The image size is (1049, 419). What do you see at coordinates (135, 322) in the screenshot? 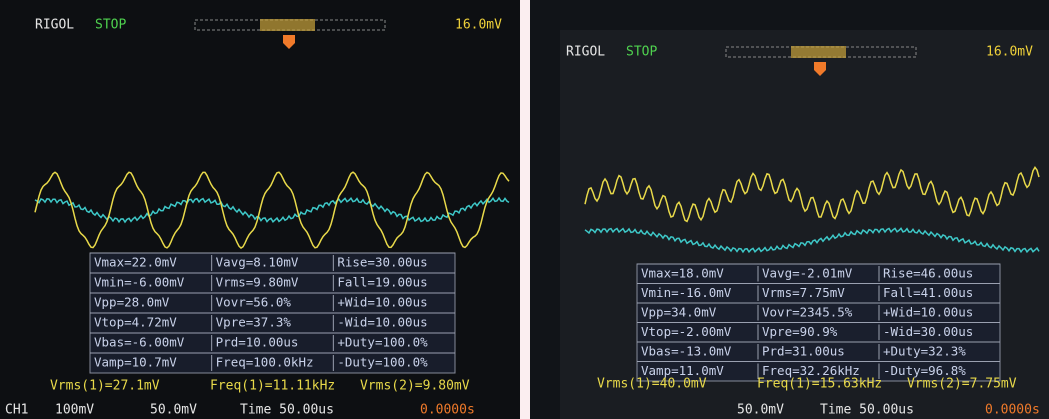
I see `measurement: Vtop=4.72mV` at bounding box center [135, 322].